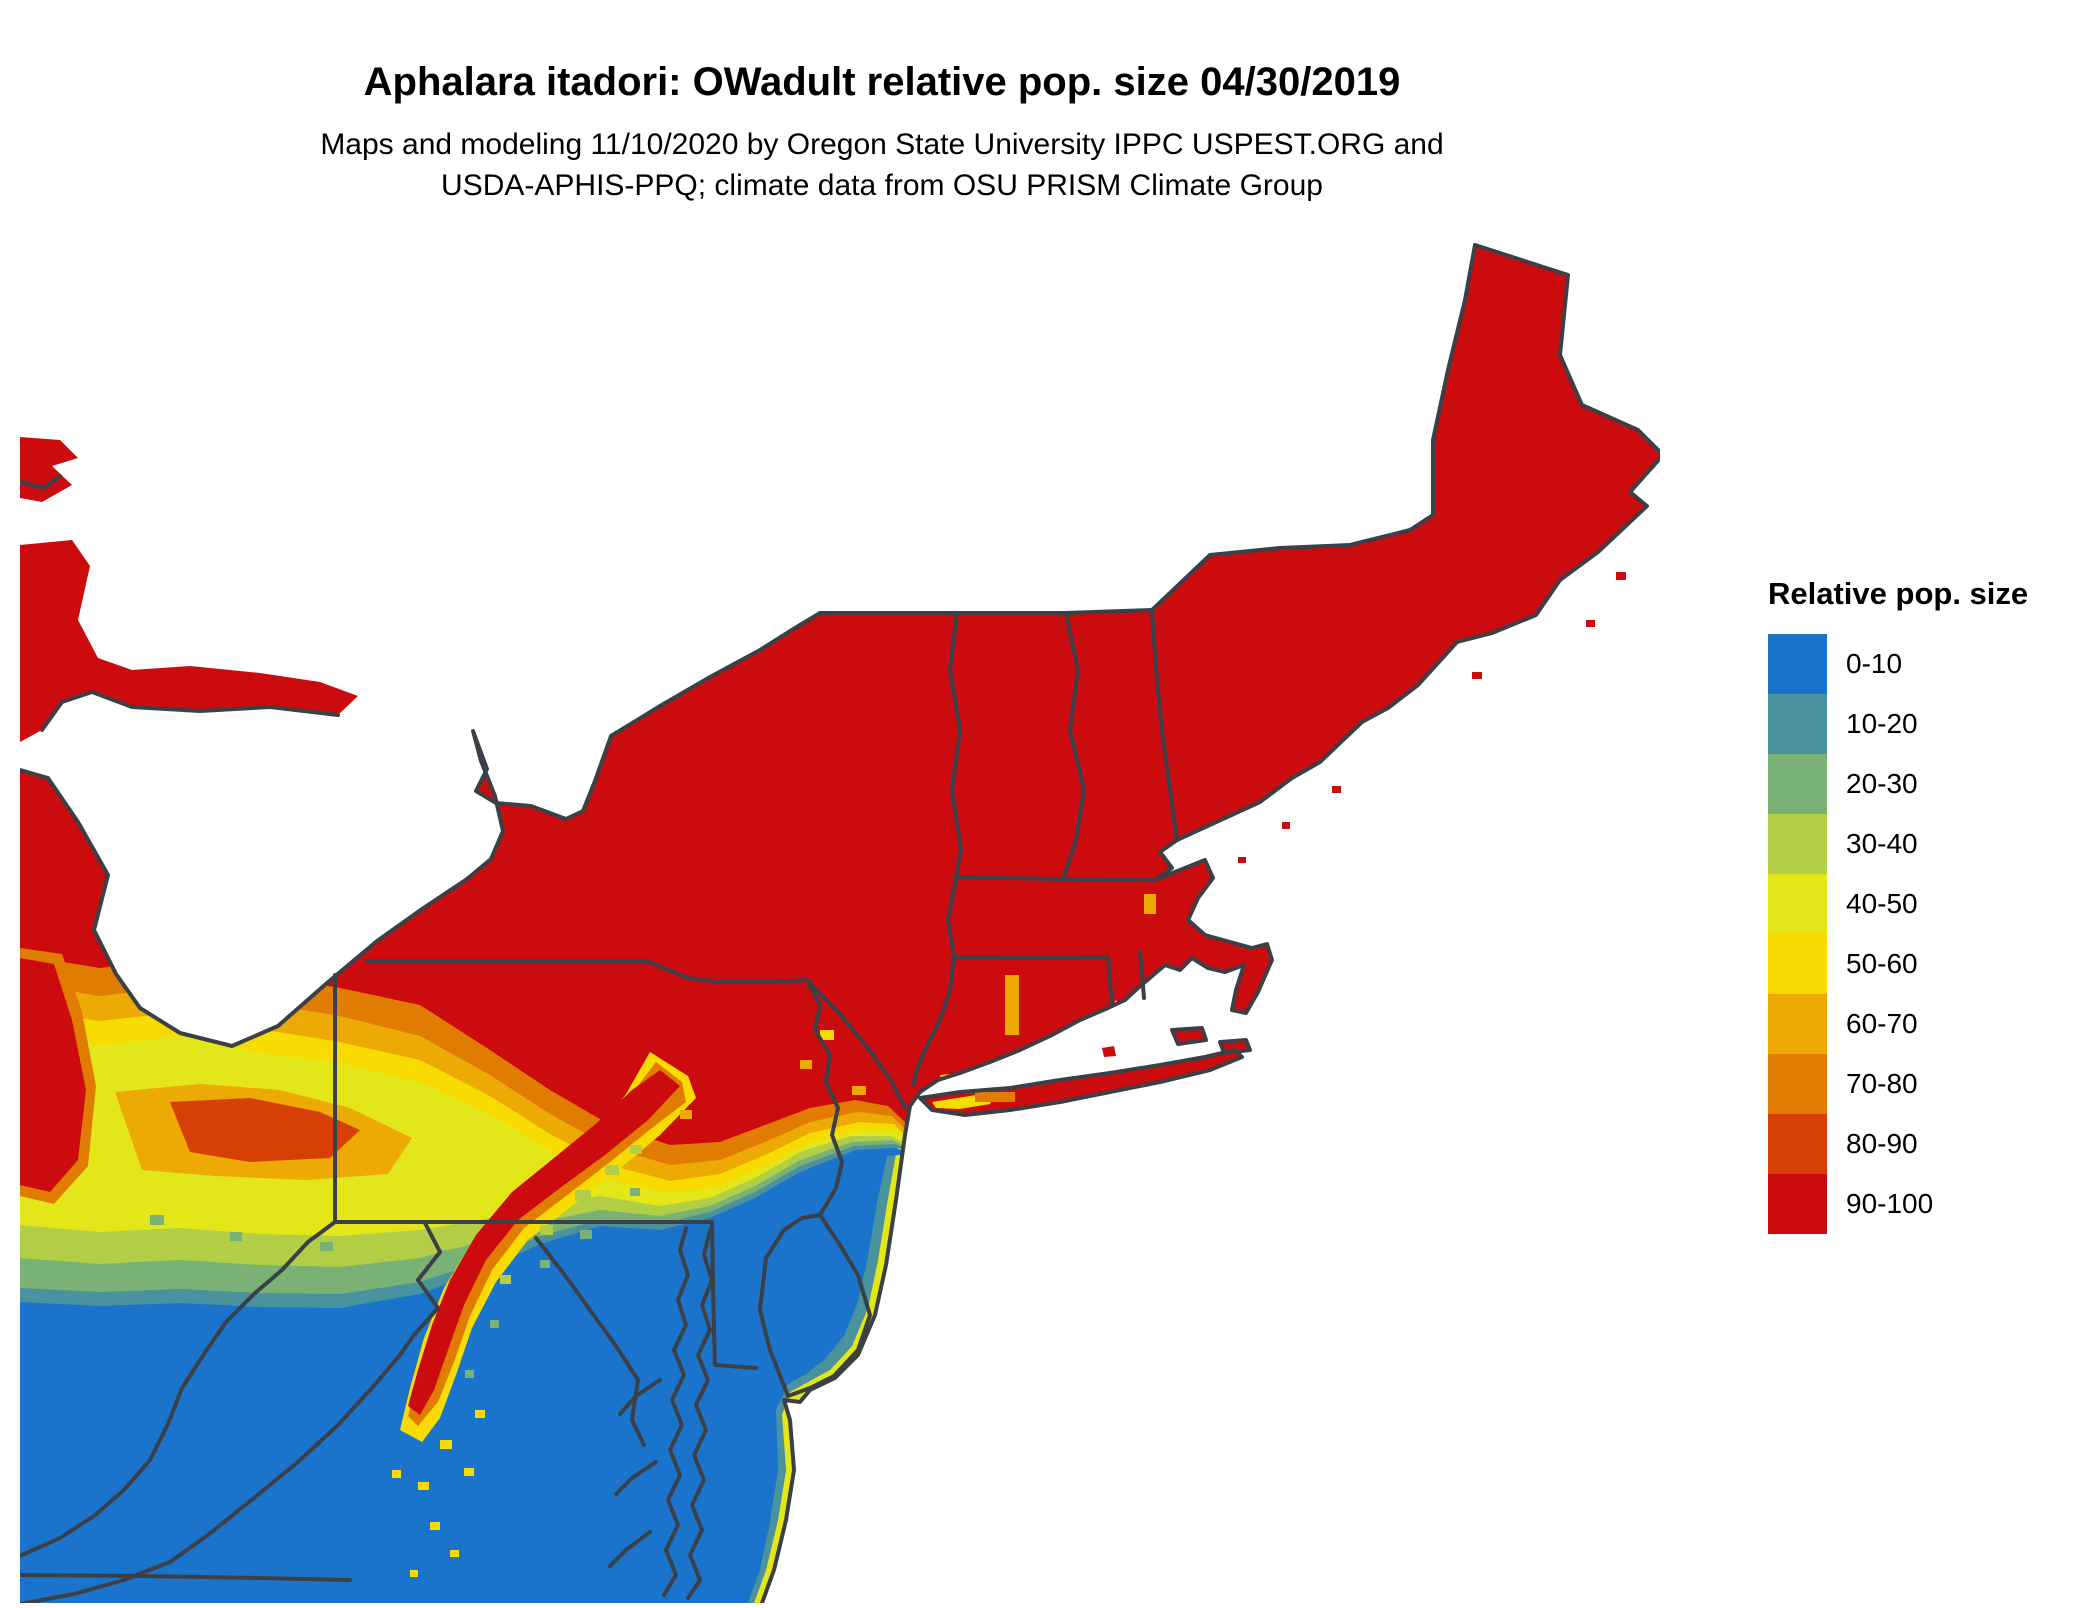 The width and height of the screenshot is (2100, 1608). Describe the element at coordinates (1110, 981) in the screenshot. I see `border-ri-west` at that location.